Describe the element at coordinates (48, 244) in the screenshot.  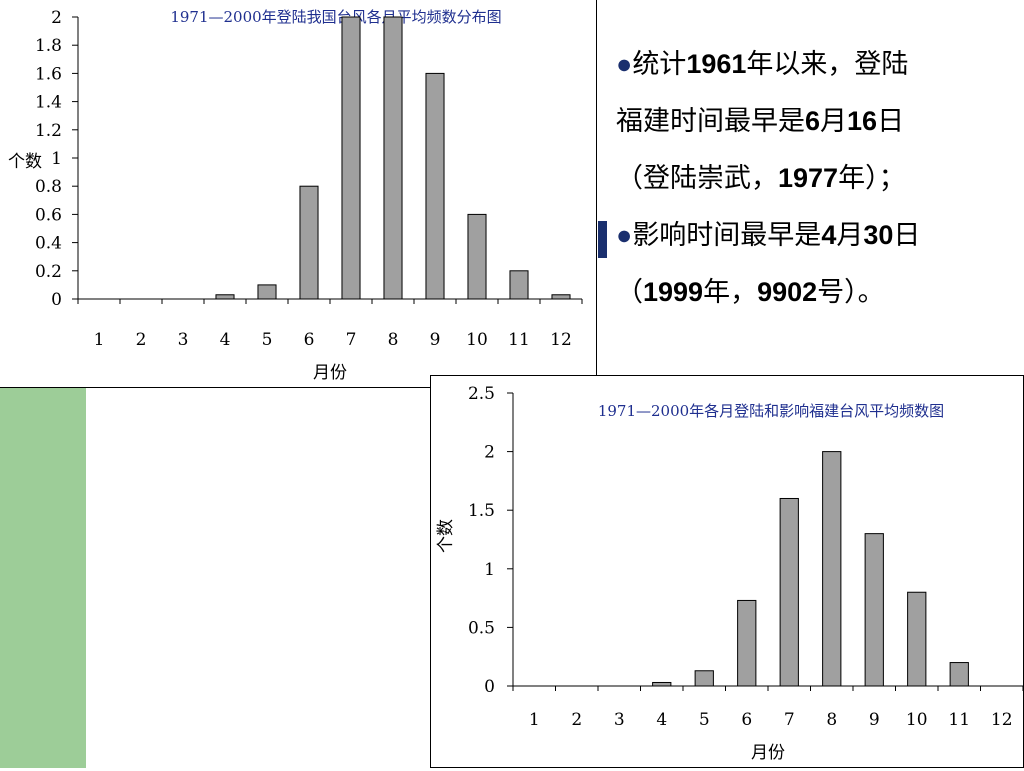
I see `y-tick-label: 0.4` at that location.